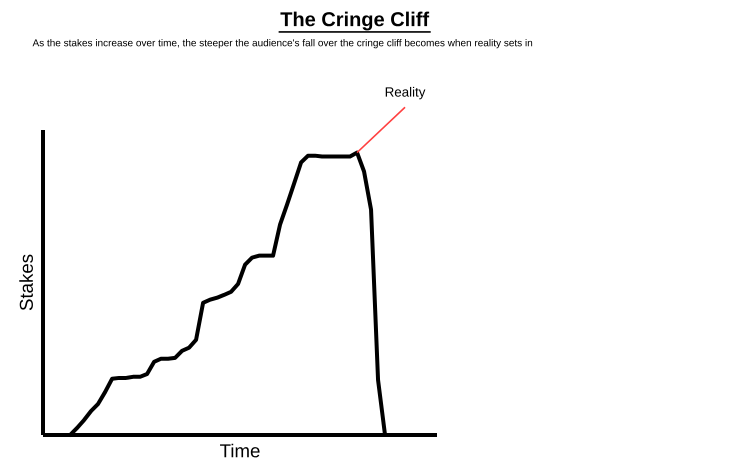 The width and height of the screenshot is (738, 473). Describe the element at coordinates (282, 43) in the screenshot. I see `chart-subtitle: As the stakes increase over time, the steeper the audience's fall over the cringe cliff becomes when reality sets in` at that location.